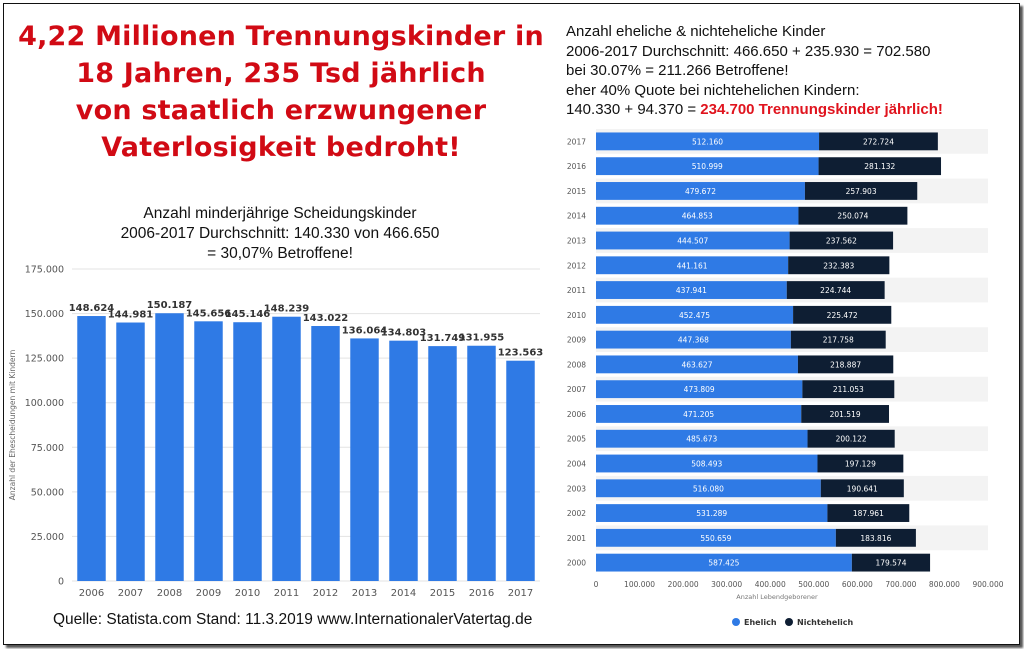 The image size is (1024, 649). Describe the element at coordinates (576, 414) in the screenshot. I see `y-tick-label: 2006` at that location.